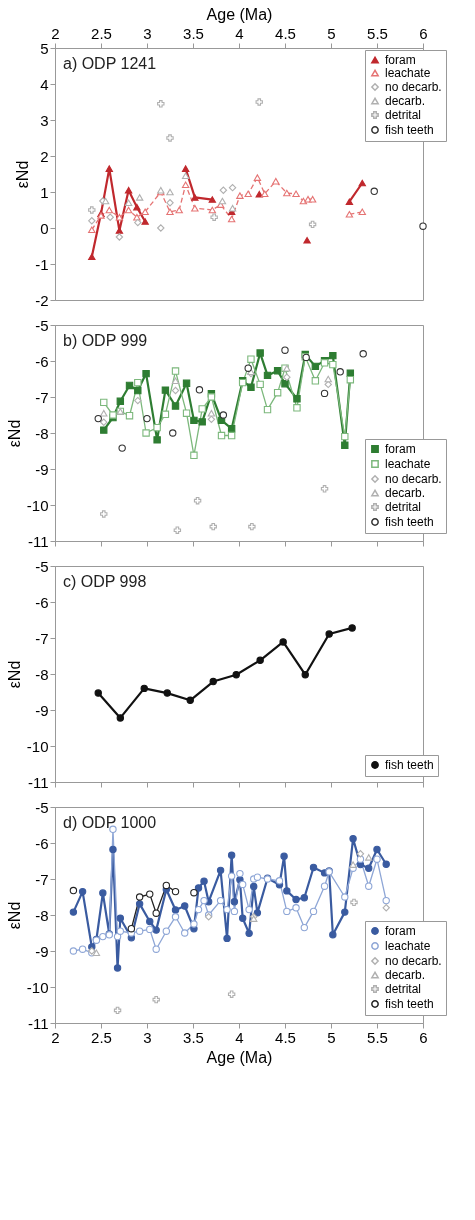  I want to click on y-tick-label: -2, so click(42, 300).